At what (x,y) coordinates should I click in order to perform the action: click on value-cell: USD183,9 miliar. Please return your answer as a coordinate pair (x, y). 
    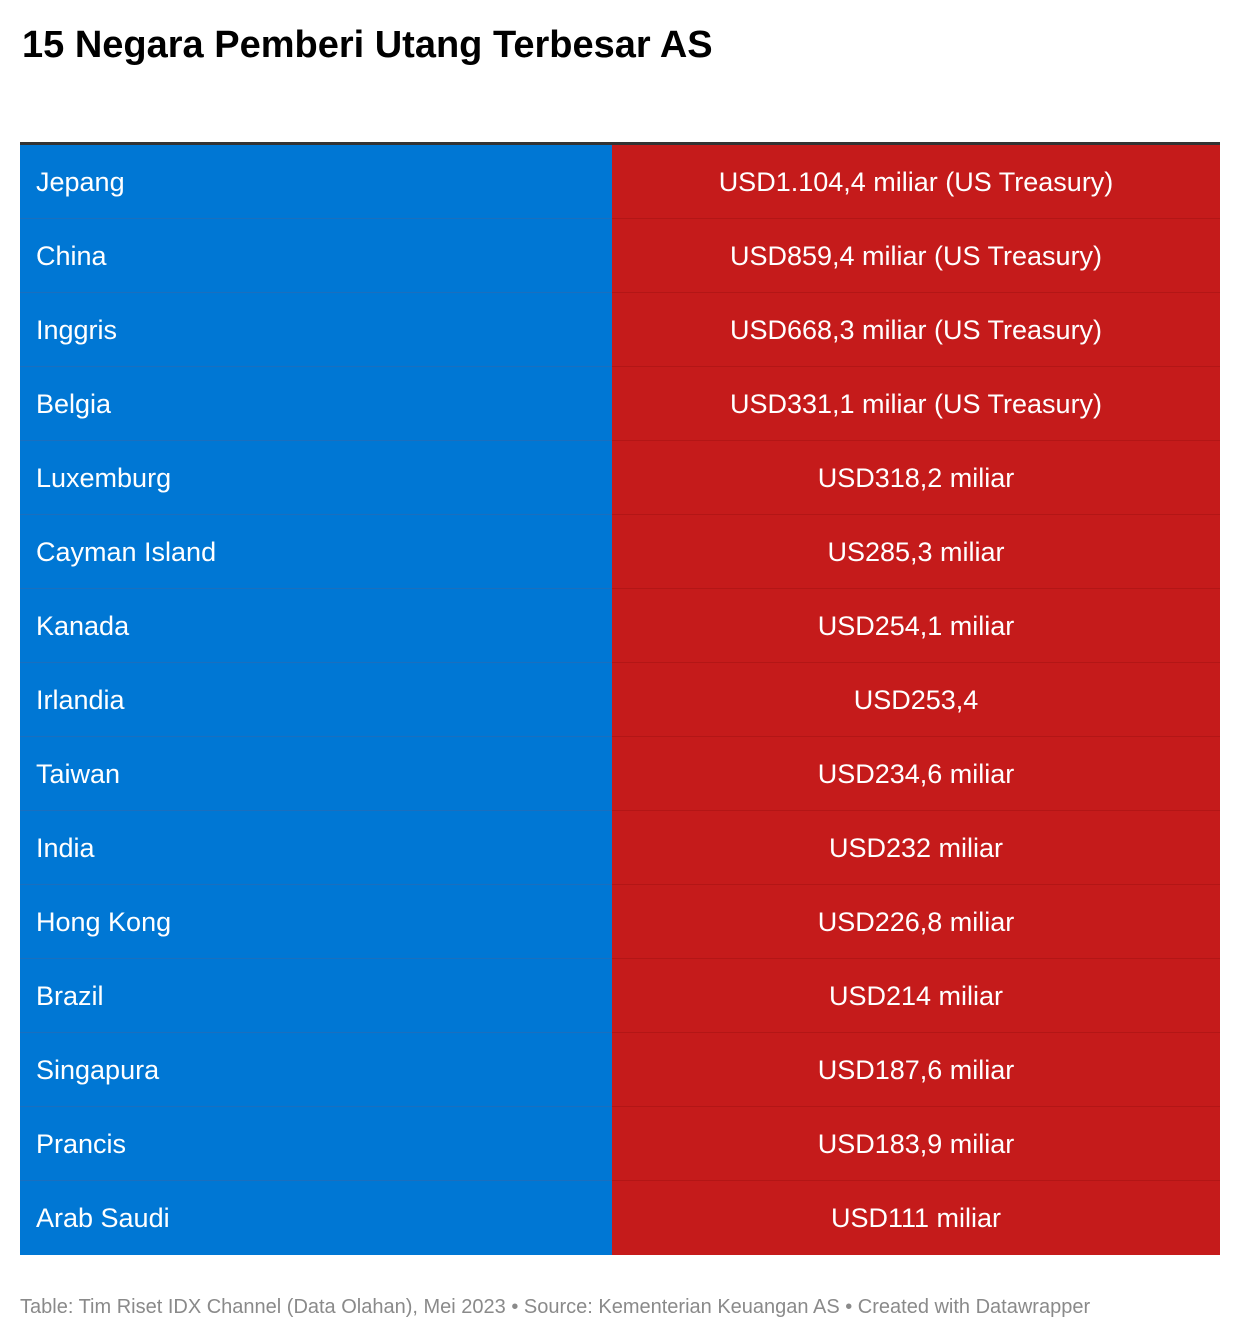
    Looking at the image, I should click on (916, 1144).